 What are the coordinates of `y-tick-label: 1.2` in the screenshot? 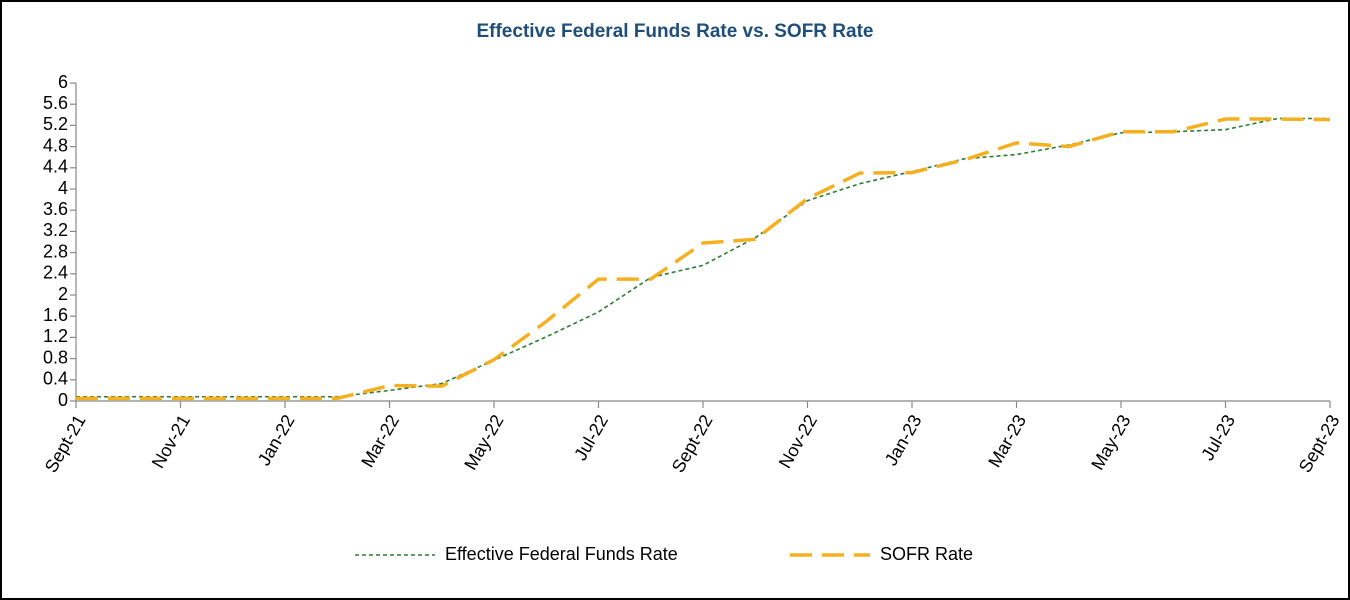 It's located at (55, 336).